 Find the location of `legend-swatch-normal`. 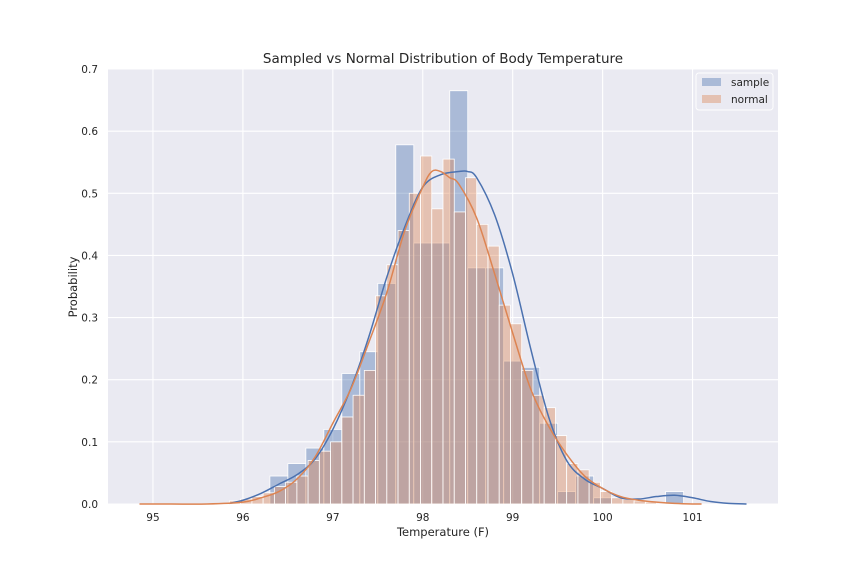

legend-swatch-normal is located at coordinates (711, 99).